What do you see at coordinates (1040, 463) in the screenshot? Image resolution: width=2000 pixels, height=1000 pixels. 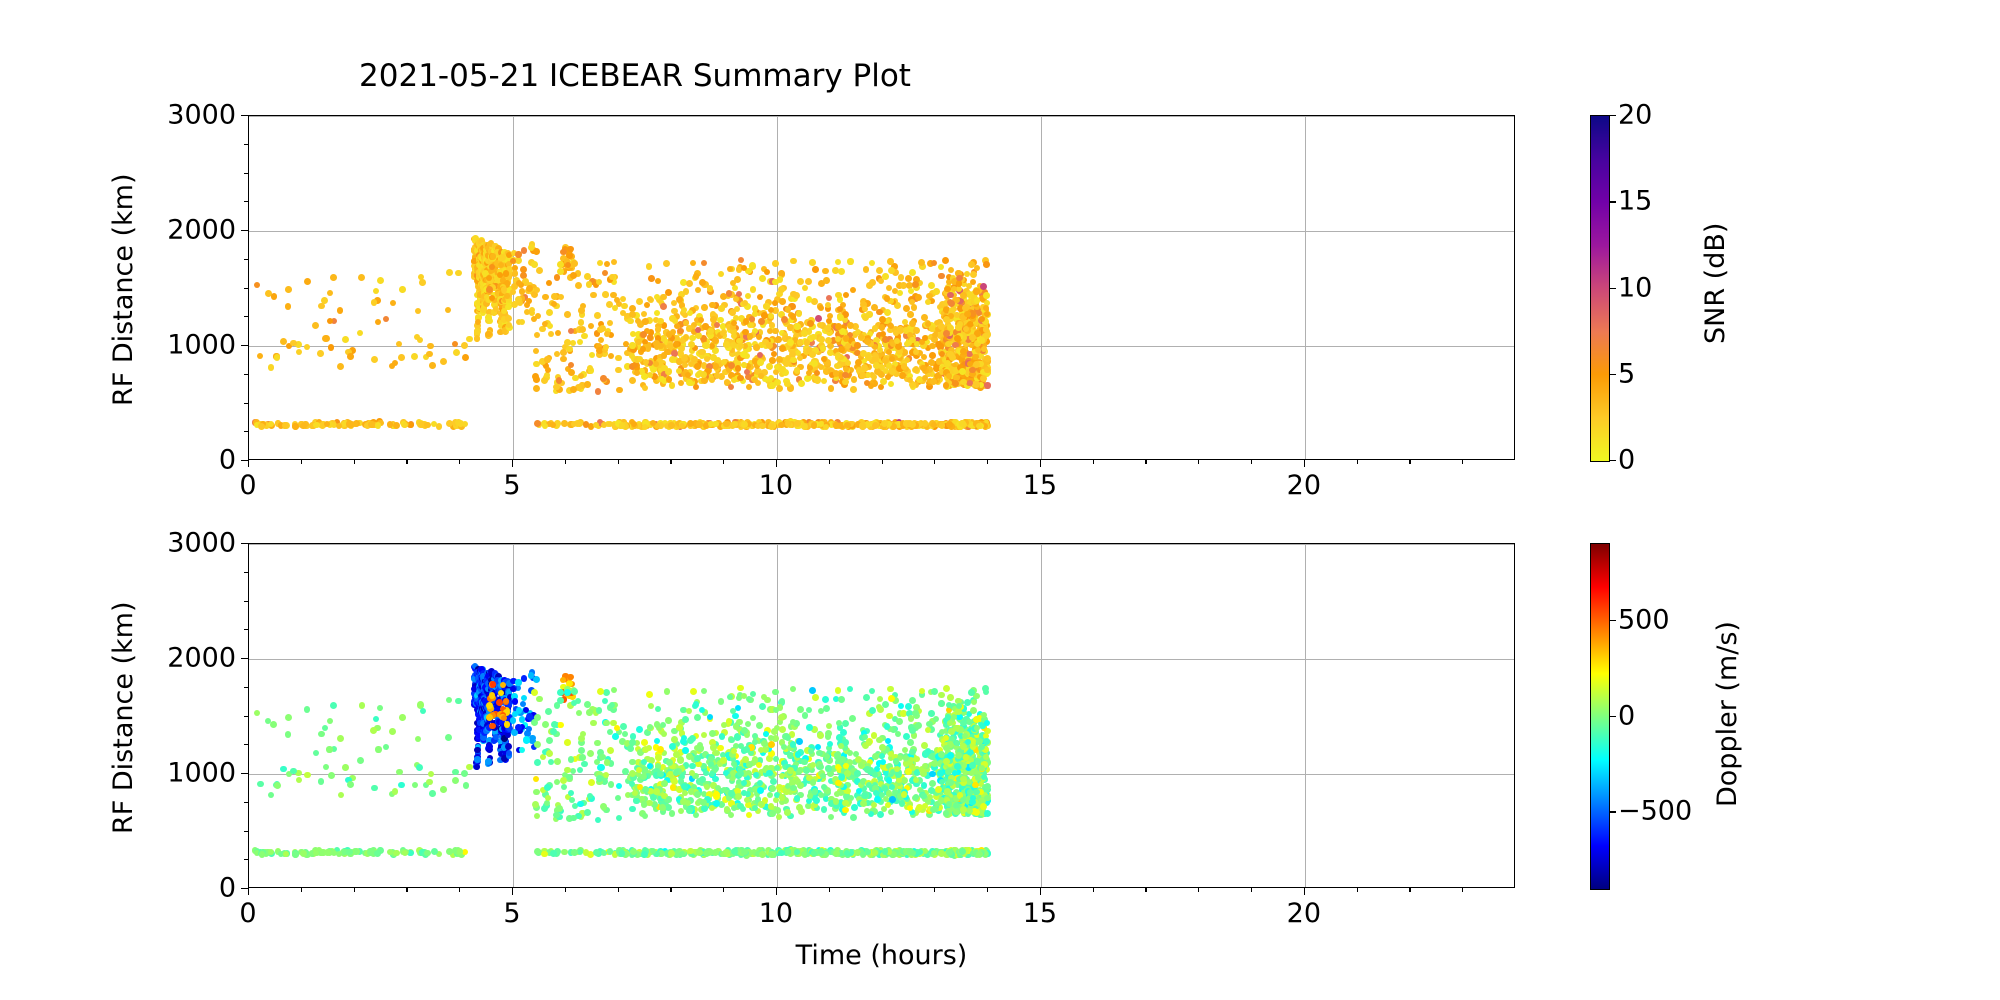 I see `x-axis-tick` at bounding box center [1040, 463].